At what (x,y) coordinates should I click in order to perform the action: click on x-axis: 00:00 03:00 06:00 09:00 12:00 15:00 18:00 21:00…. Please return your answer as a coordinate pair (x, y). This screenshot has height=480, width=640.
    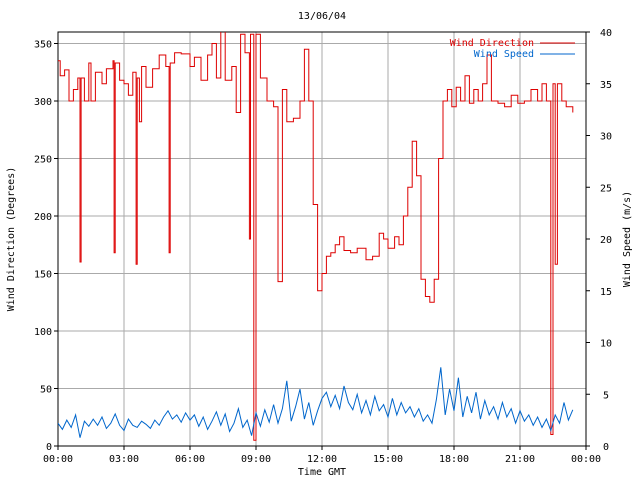
    Looking at the image, I should click on (322, 455).